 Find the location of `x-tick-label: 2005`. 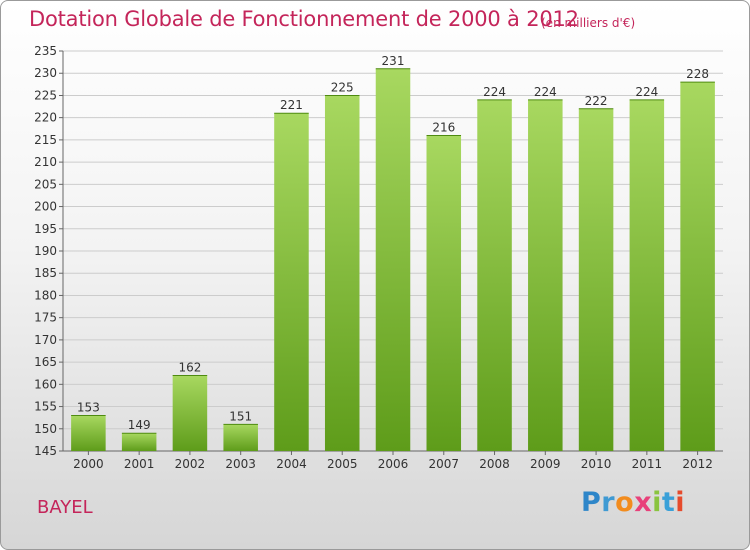

x-tick-label: 2005 is located at coordinates (342, 464).